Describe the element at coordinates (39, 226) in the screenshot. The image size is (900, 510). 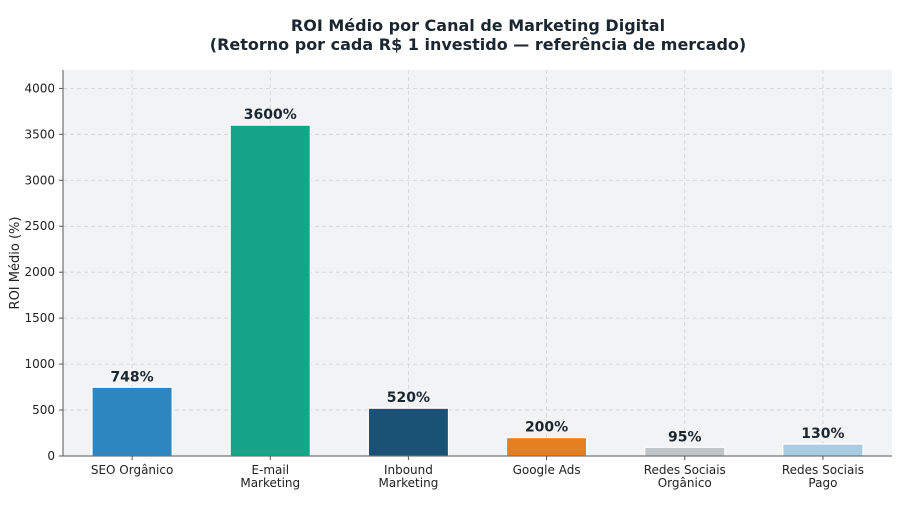
I see `y-tick-label: 2500` at that location.